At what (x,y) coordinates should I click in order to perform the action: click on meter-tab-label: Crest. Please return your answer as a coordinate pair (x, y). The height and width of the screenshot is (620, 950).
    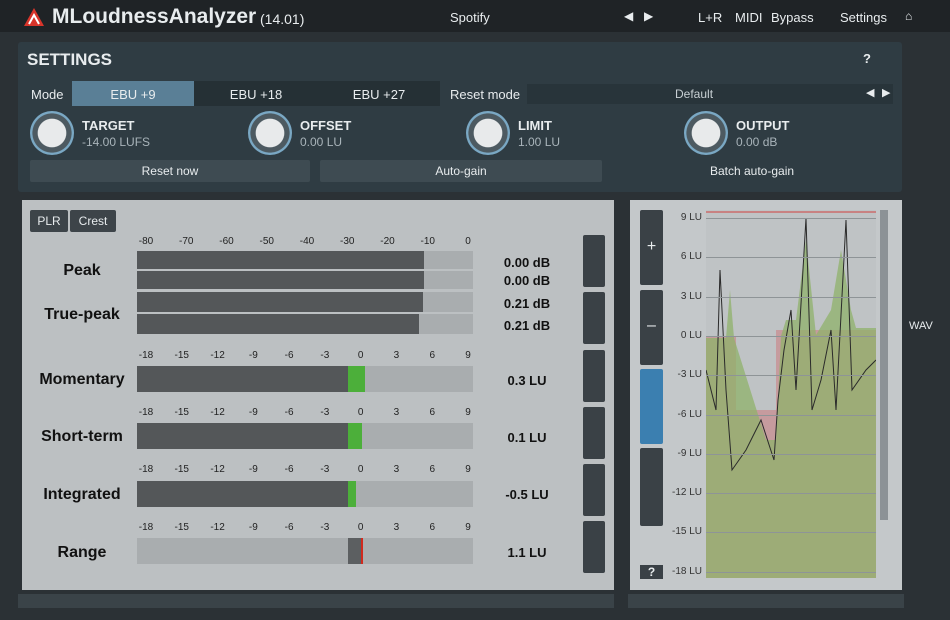
    Looking at the image, I should click on (93, 221).